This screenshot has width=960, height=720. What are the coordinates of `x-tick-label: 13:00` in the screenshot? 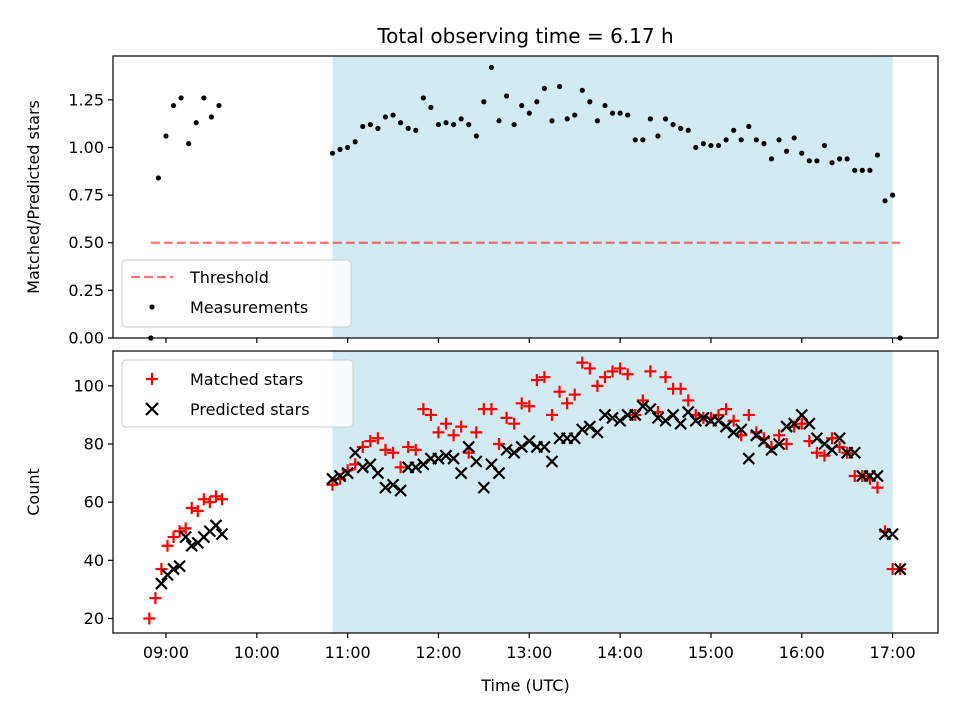 It's located at (529, 652).